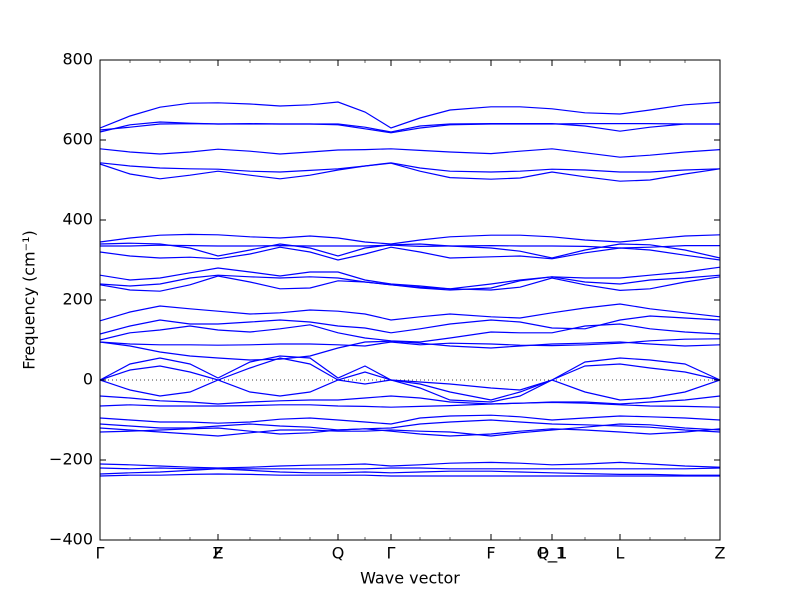 Image resolution: width=800 pixels, height=600 pixels. What do you see at coordinates (77, 219) in the screenshot?
I see `y-tick-label: 400` at bounding box center [77, 219].